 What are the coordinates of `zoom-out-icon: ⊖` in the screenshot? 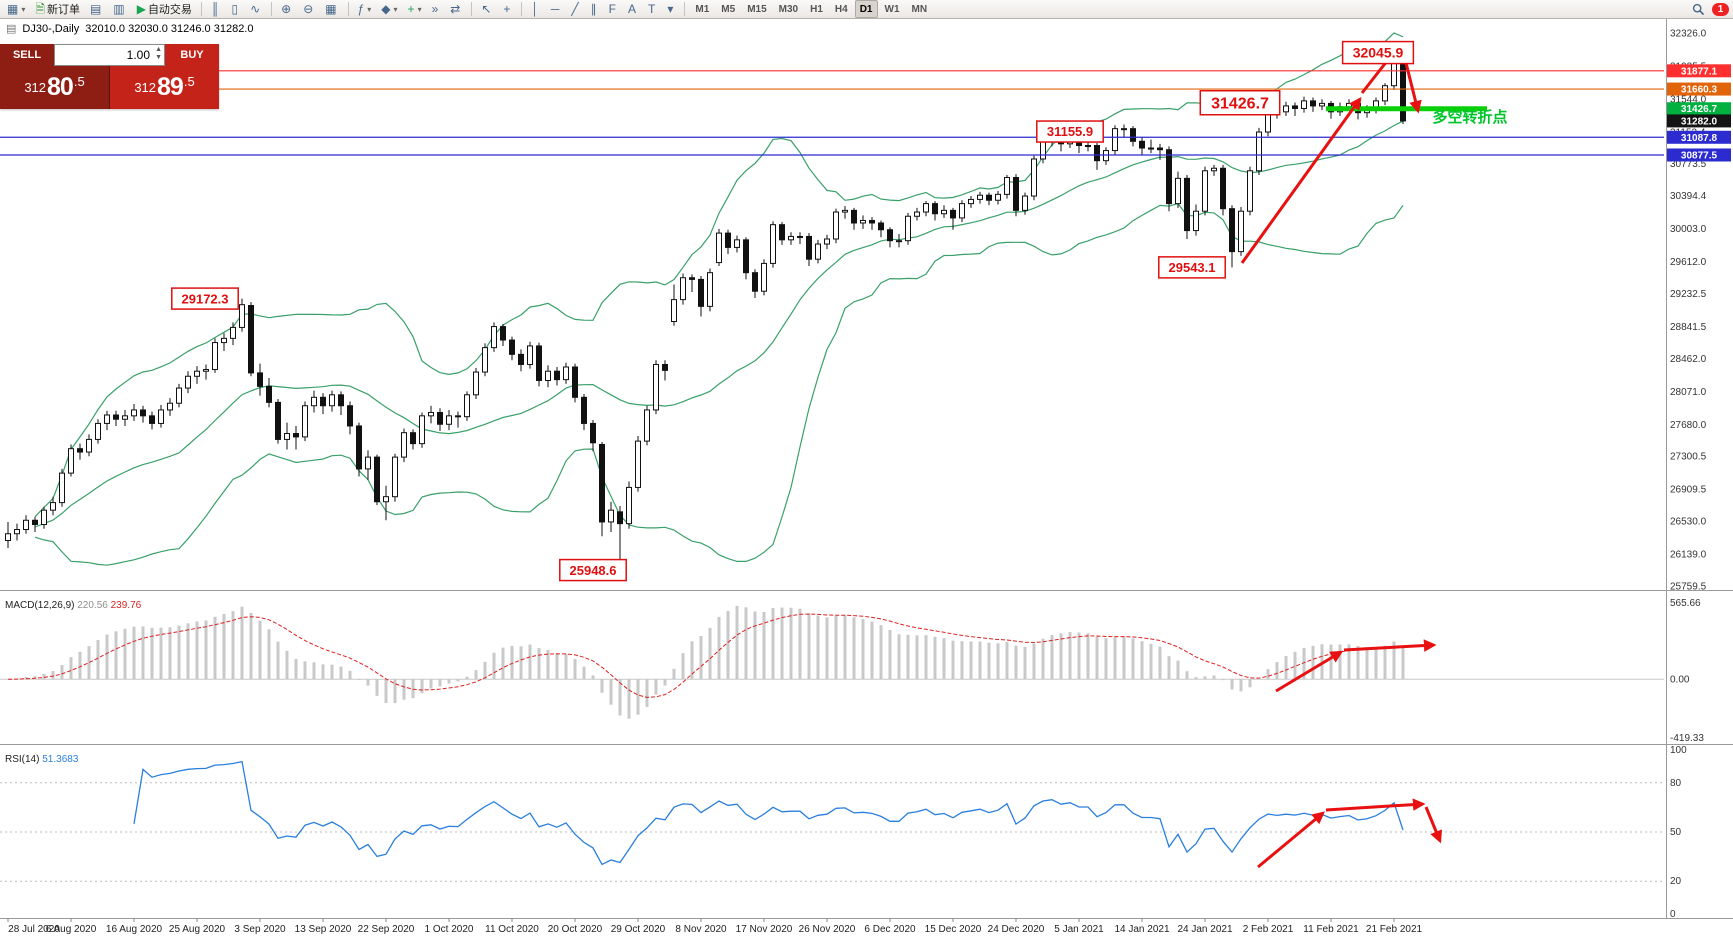 It's located at (308, 9).